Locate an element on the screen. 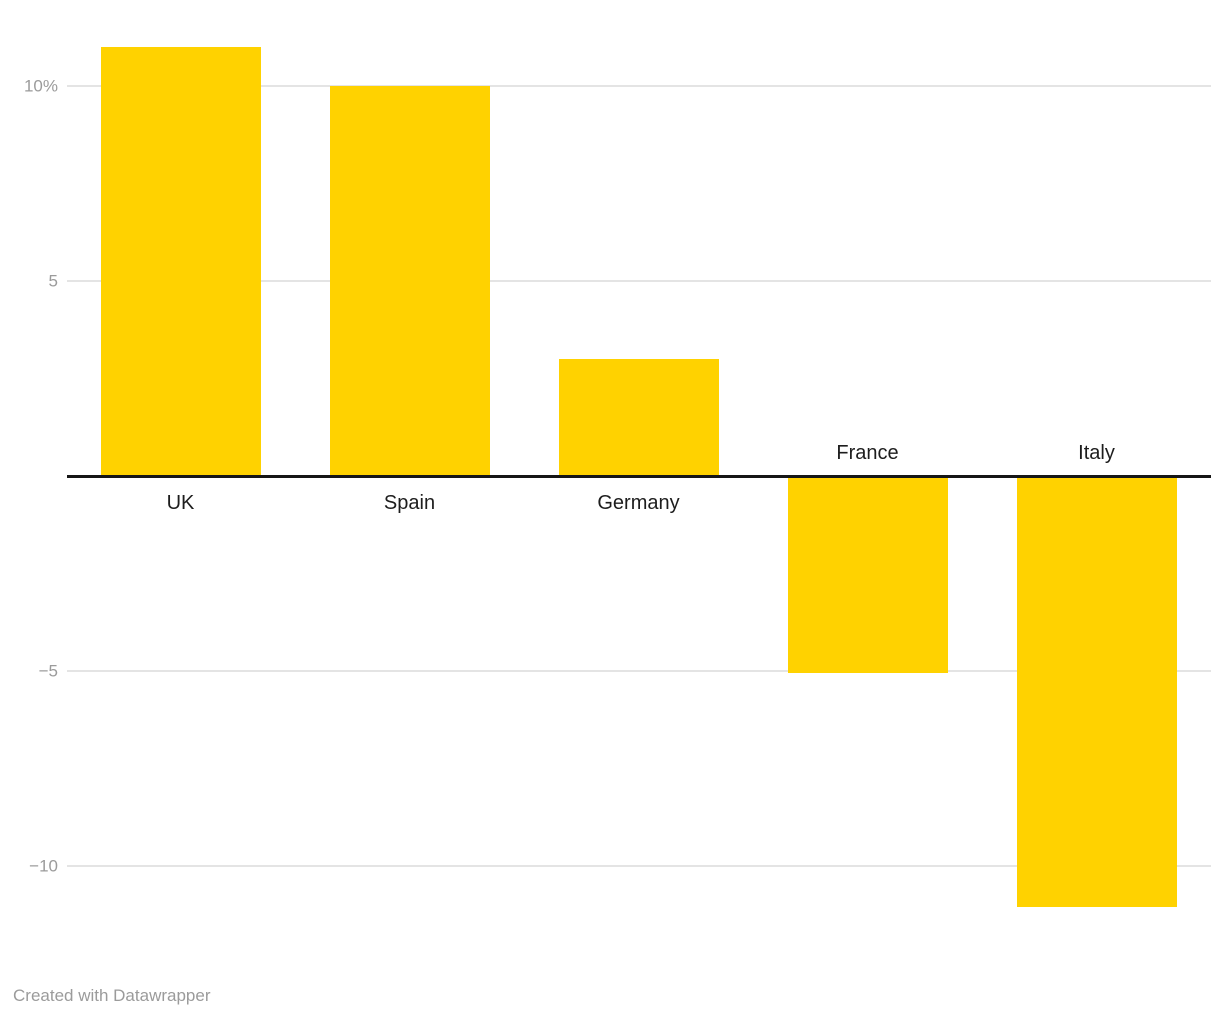 This screenshot has height=1020, width=1220. y-tick-label: 10% is located at coordinates (40, 86).